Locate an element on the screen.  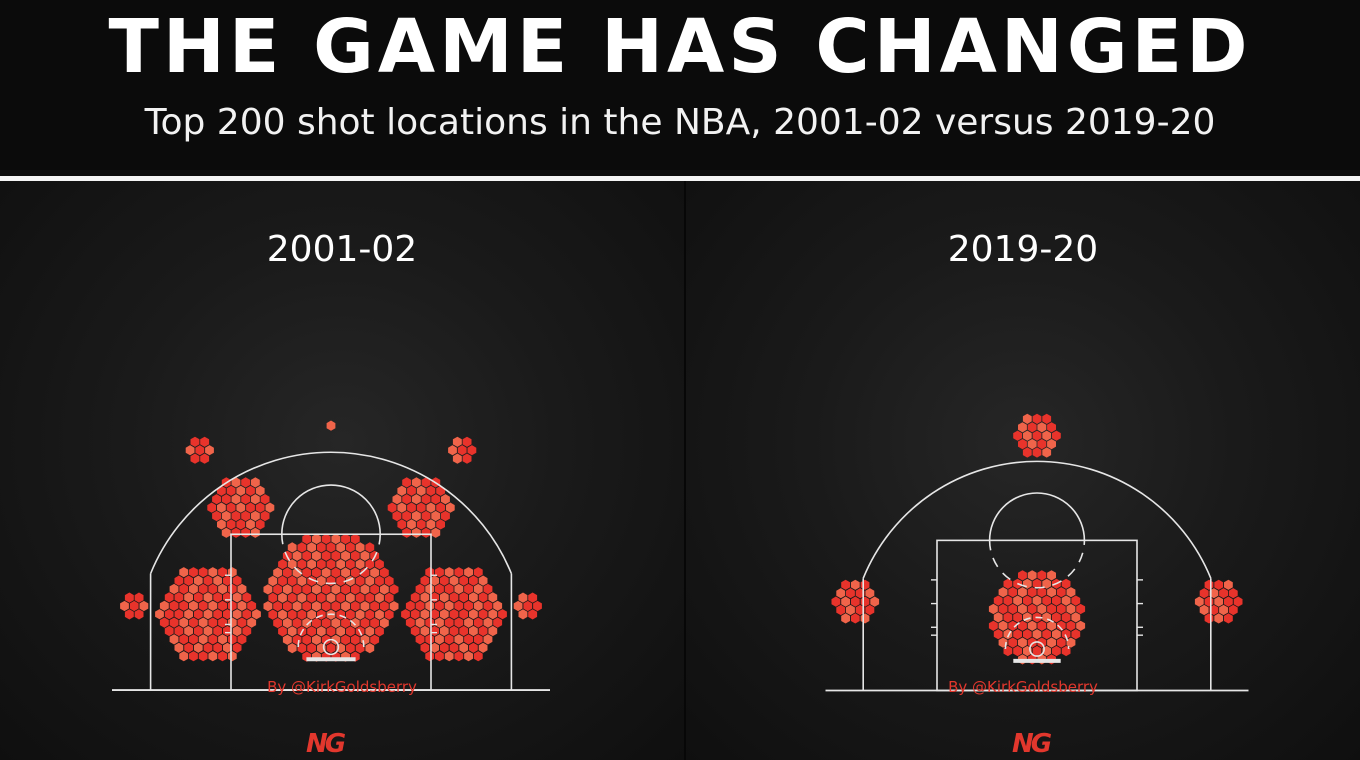
credit-left: By @KirkGoldsberry is located at coordinates (342, 687).